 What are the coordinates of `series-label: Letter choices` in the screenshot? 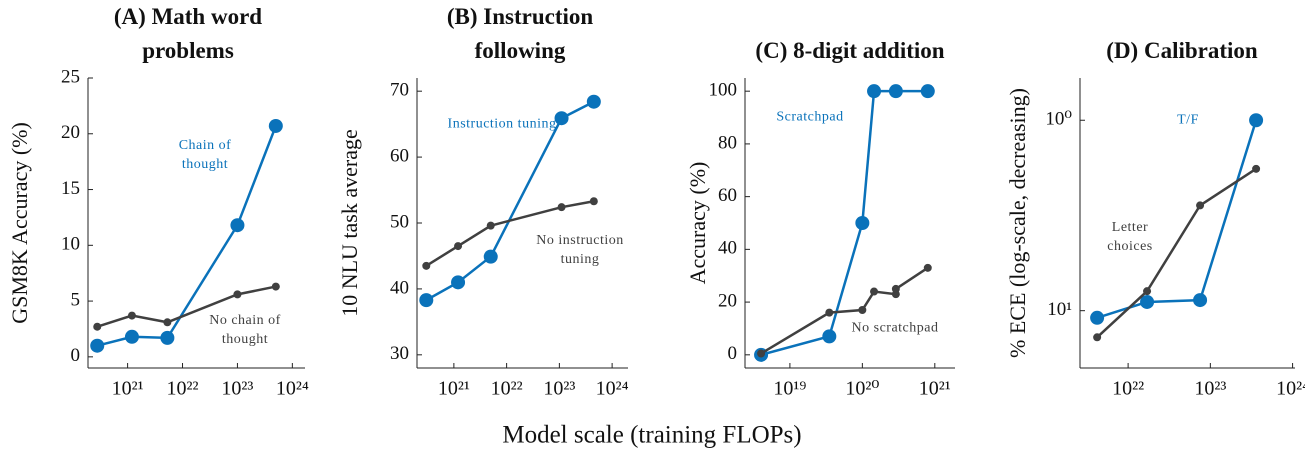 It's located at (1130, 237).